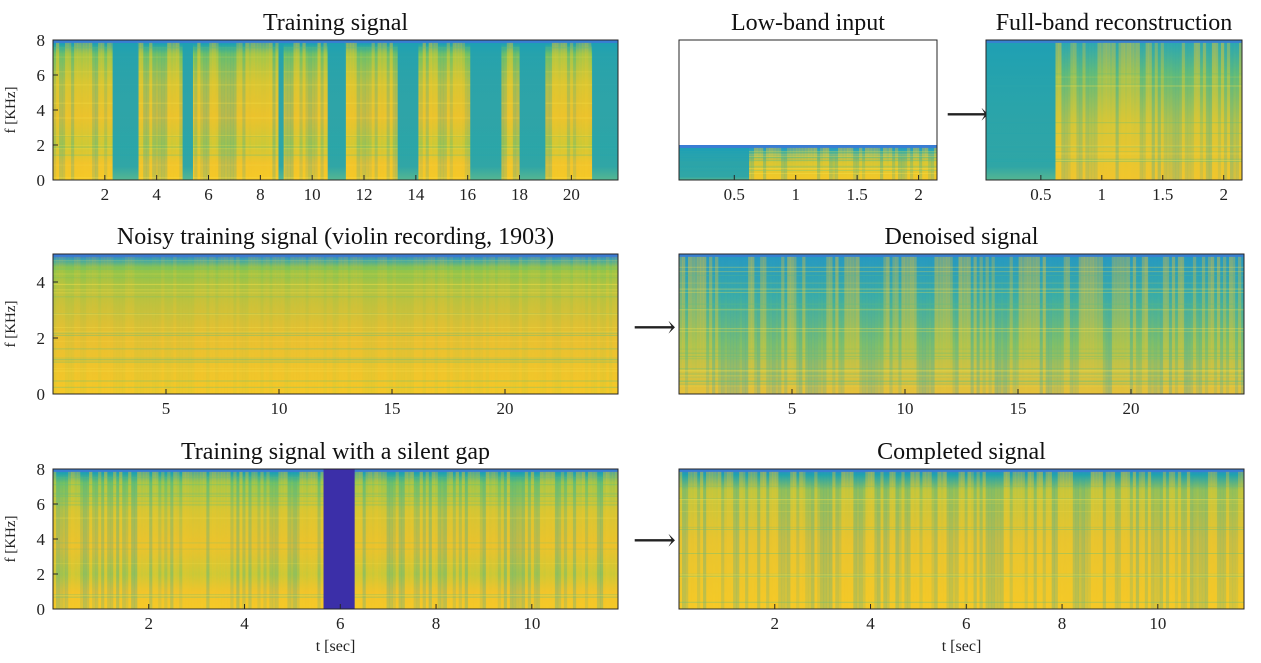  What do you see at coordinates (1157, 623) in the screenshot?
I see `x-tick-label: 10` at bounding box center [1157, 623].